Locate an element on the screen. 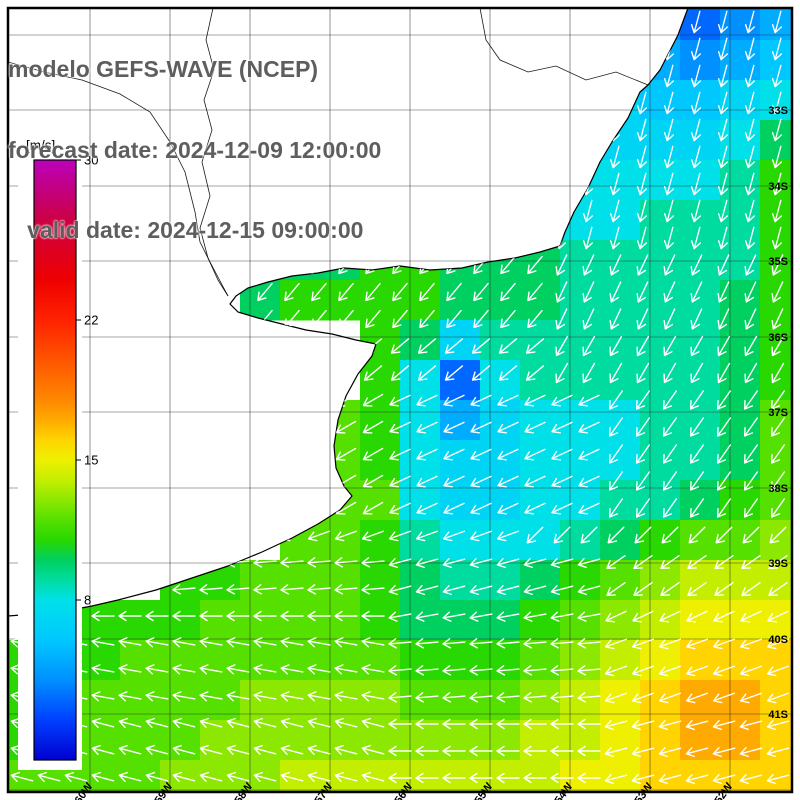  colorbar-unit: [m/s] is located at coordinates (40, 145).